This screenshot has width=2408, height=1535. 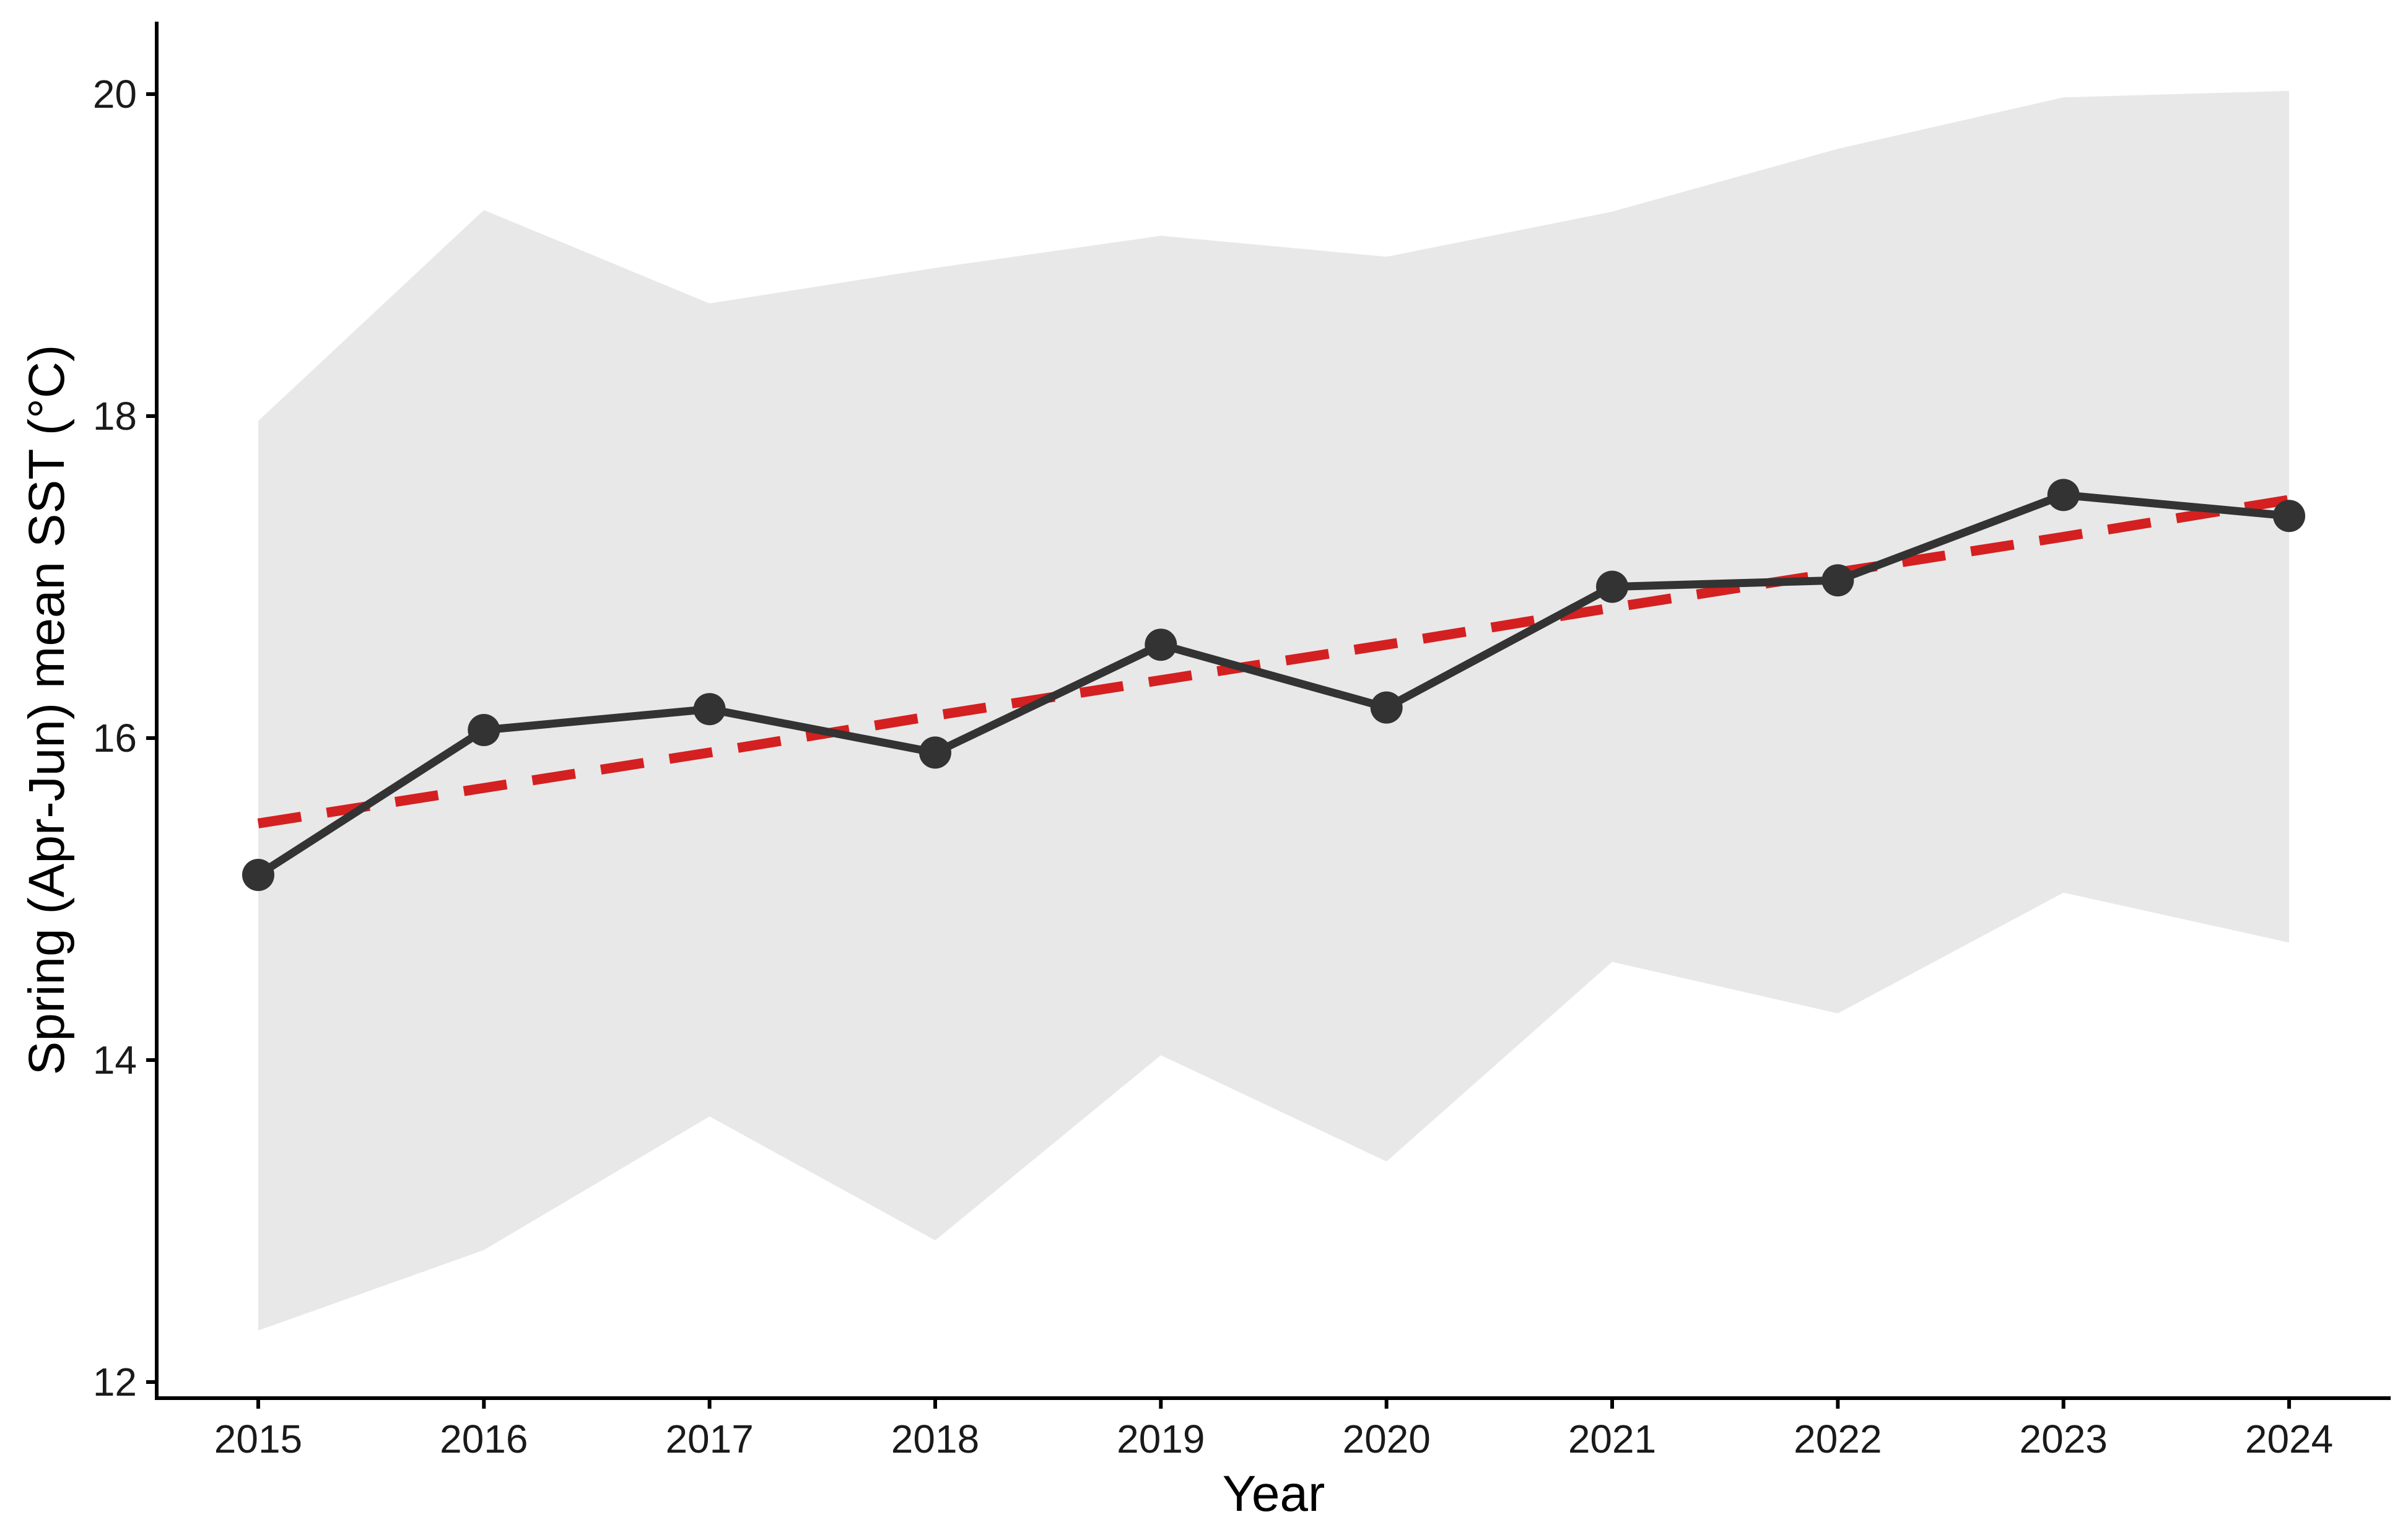 I want to click on data-point-2015, so click(x=258, y=875).